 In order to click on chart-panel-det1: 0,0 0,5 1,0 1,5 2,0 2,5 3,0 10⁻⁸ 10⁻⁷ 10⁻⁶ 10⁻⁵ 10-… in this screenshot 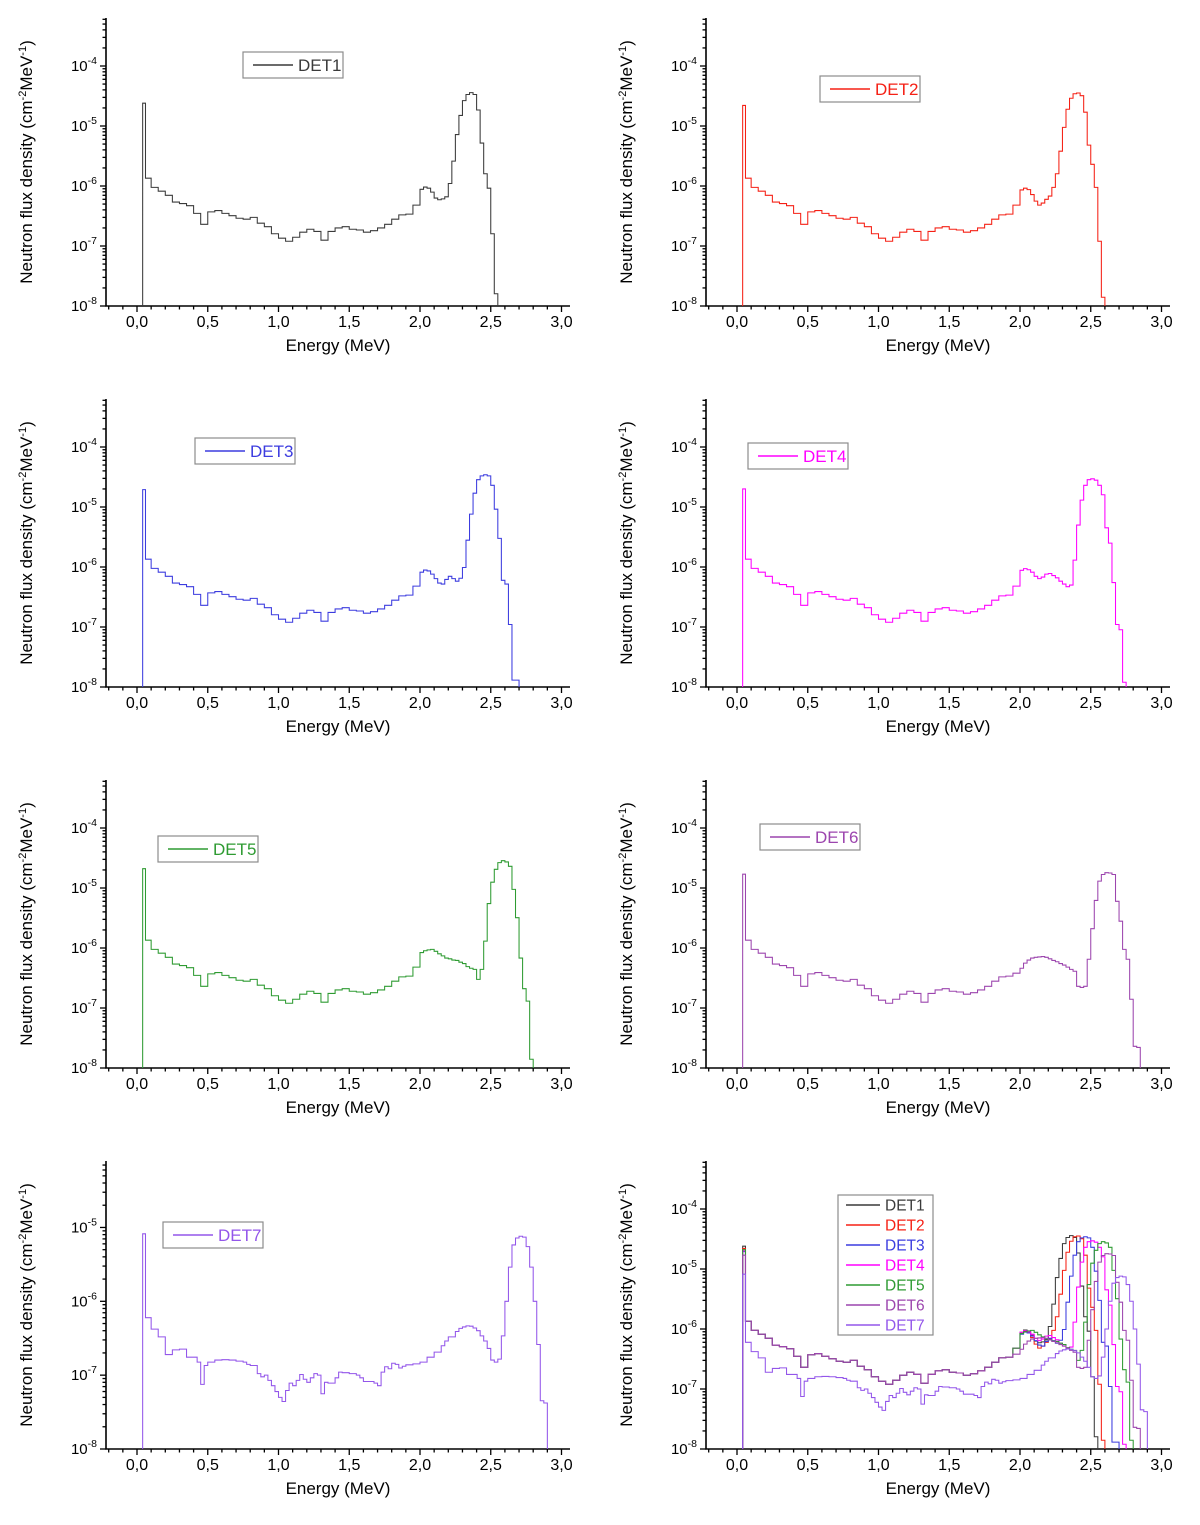, I will do `click(295, 186)`.